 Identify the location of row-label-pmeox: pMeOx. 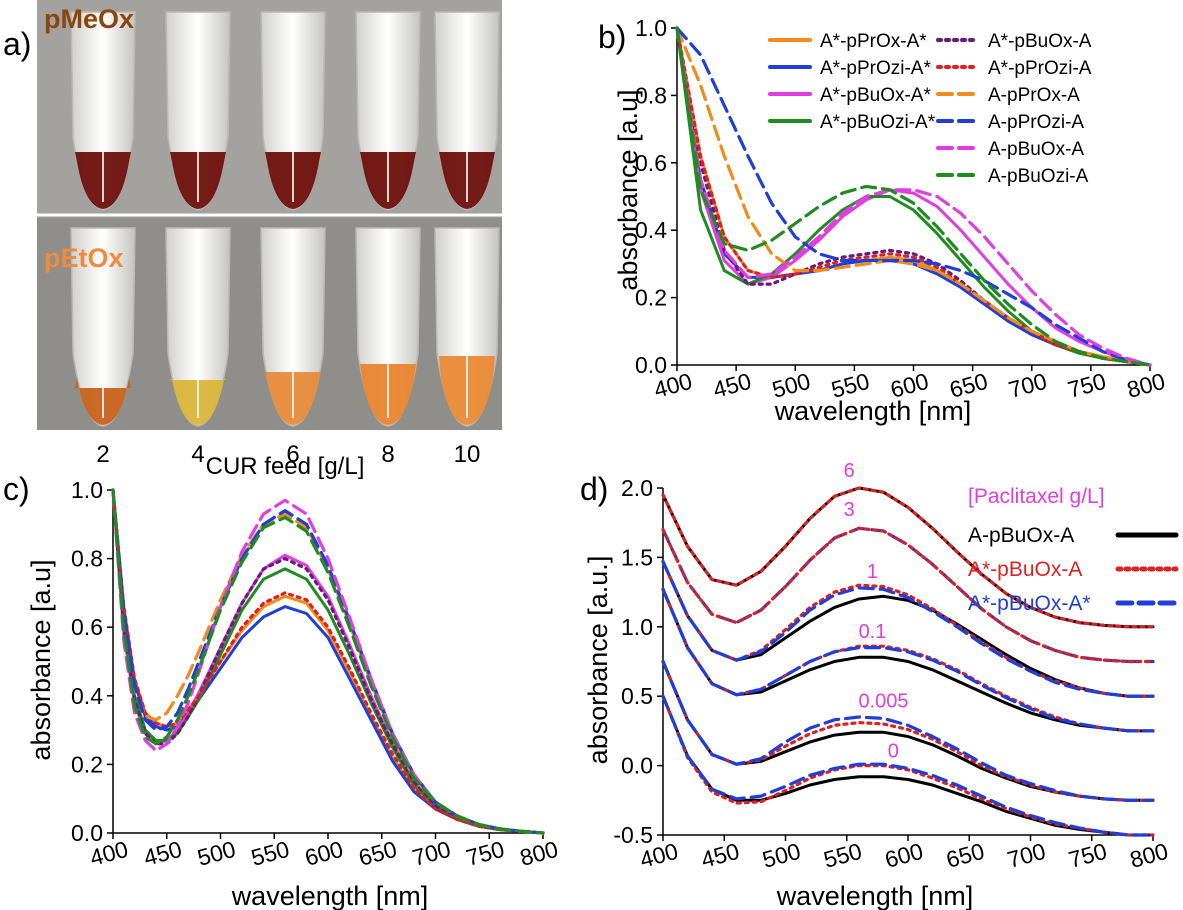
(89, 19).